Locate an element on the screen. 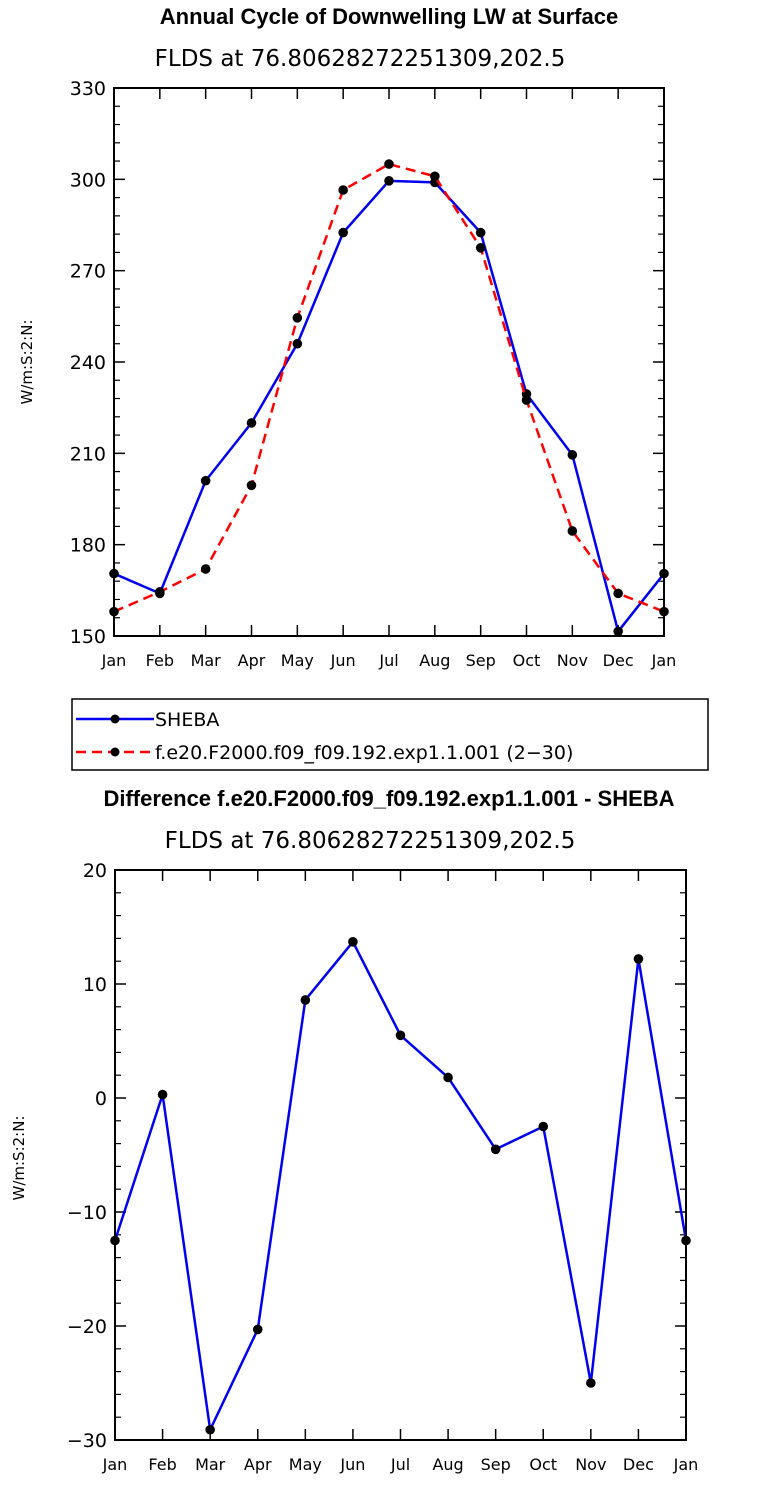 The width and height of the screenshot is (778, 1495). y-tick-label: −30 is located at coordinates (87, 1441).